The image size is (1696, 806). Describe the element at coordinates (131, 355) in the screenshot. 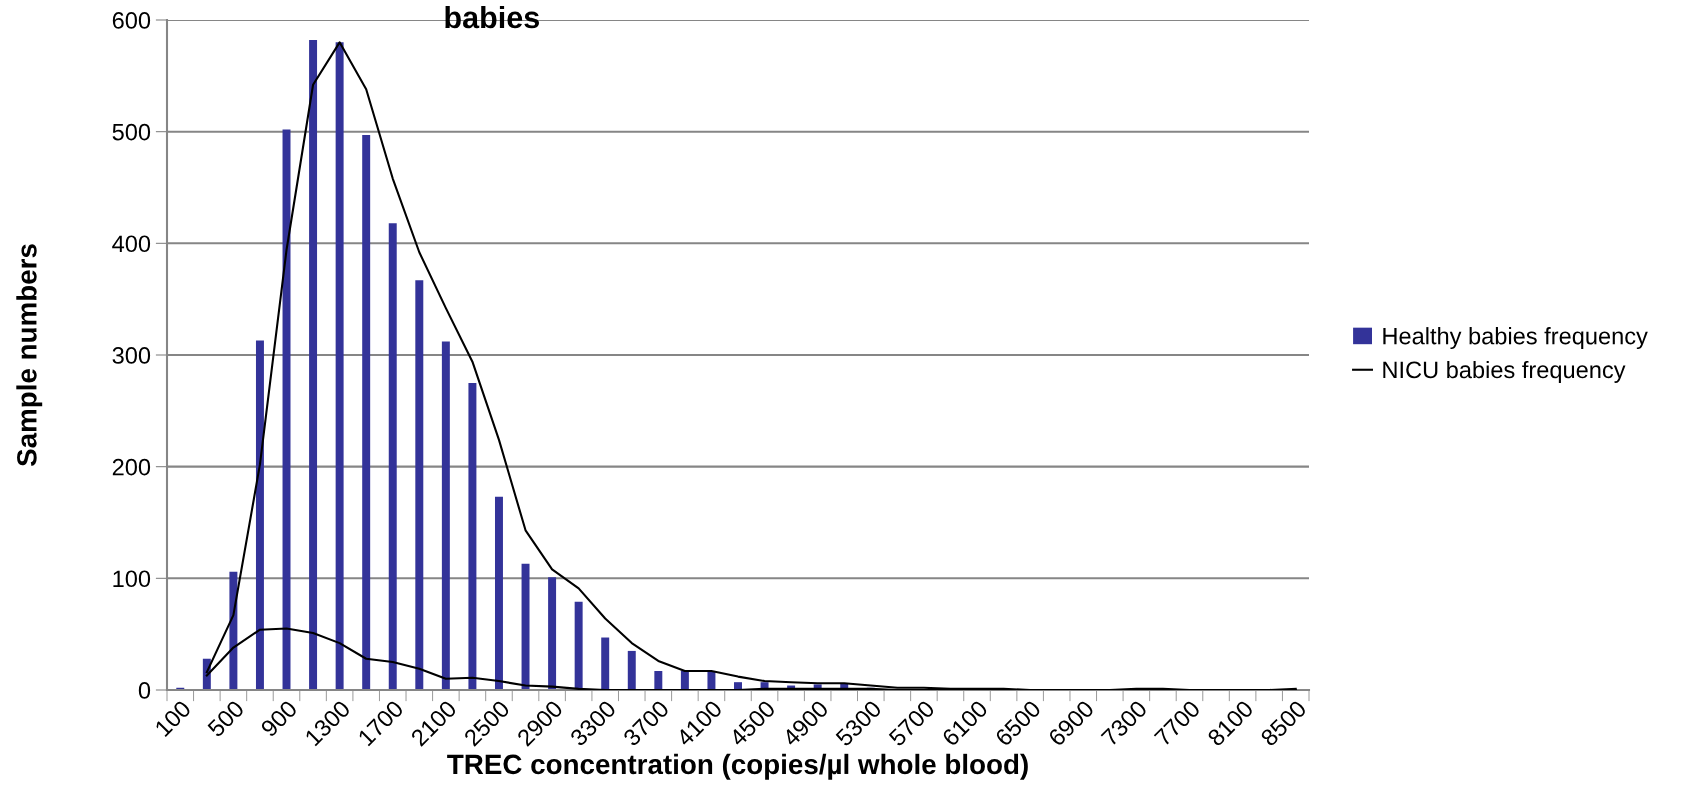

I see `y-tick-label: 300` at that location.